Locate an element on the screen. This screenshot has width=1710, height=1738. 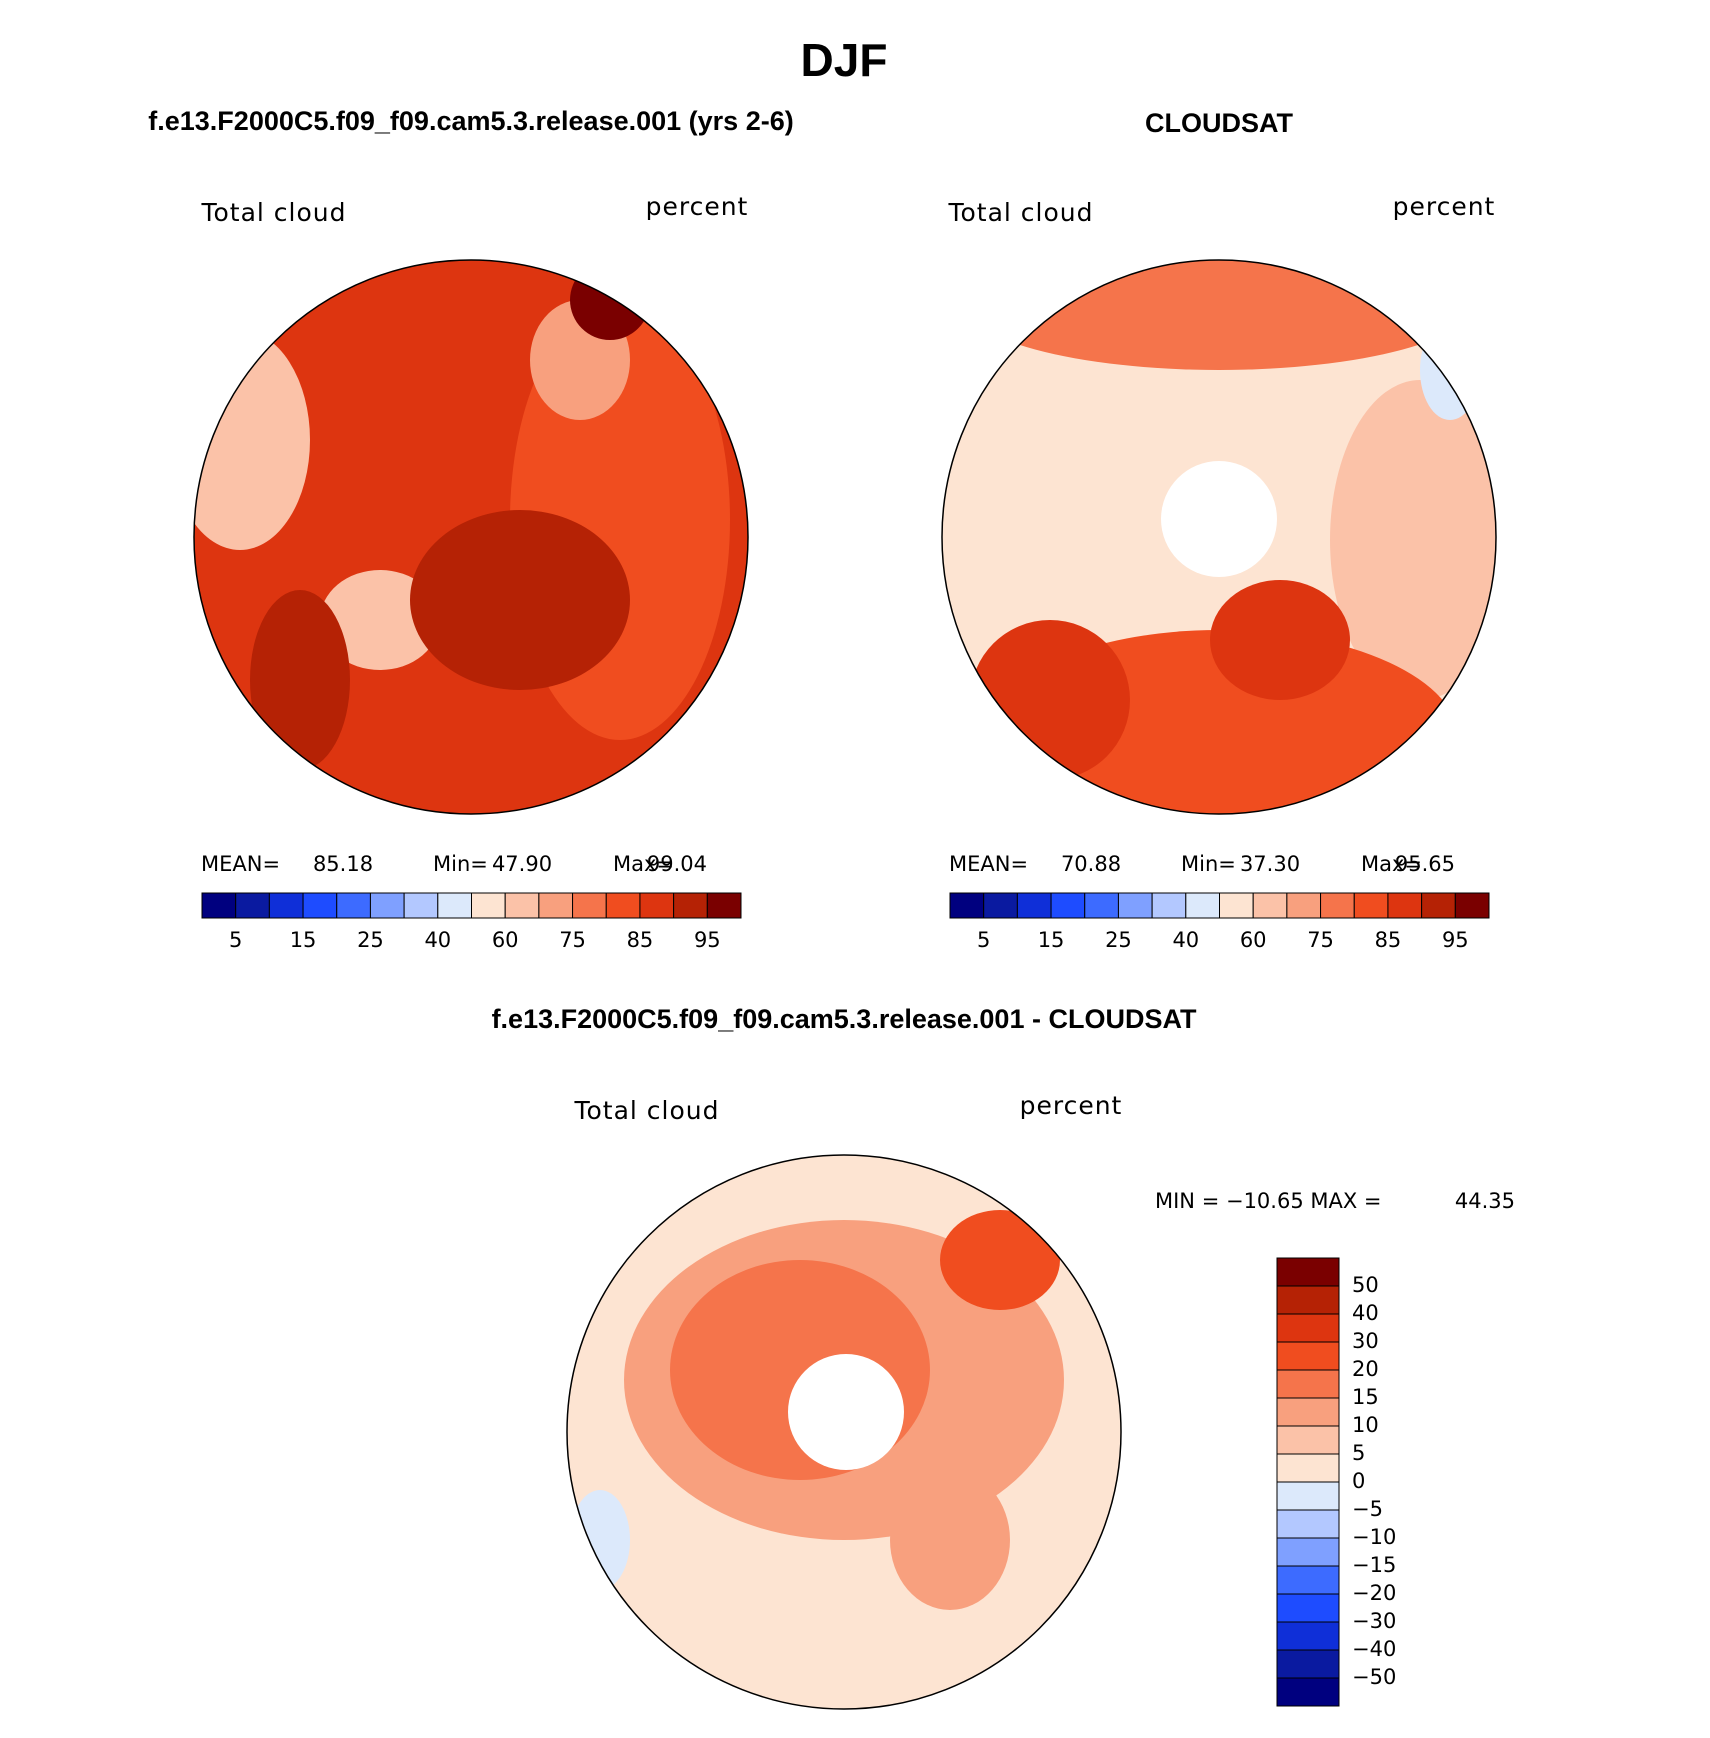
colorbar-label: −30 is located at coordinates (1374, 1621).